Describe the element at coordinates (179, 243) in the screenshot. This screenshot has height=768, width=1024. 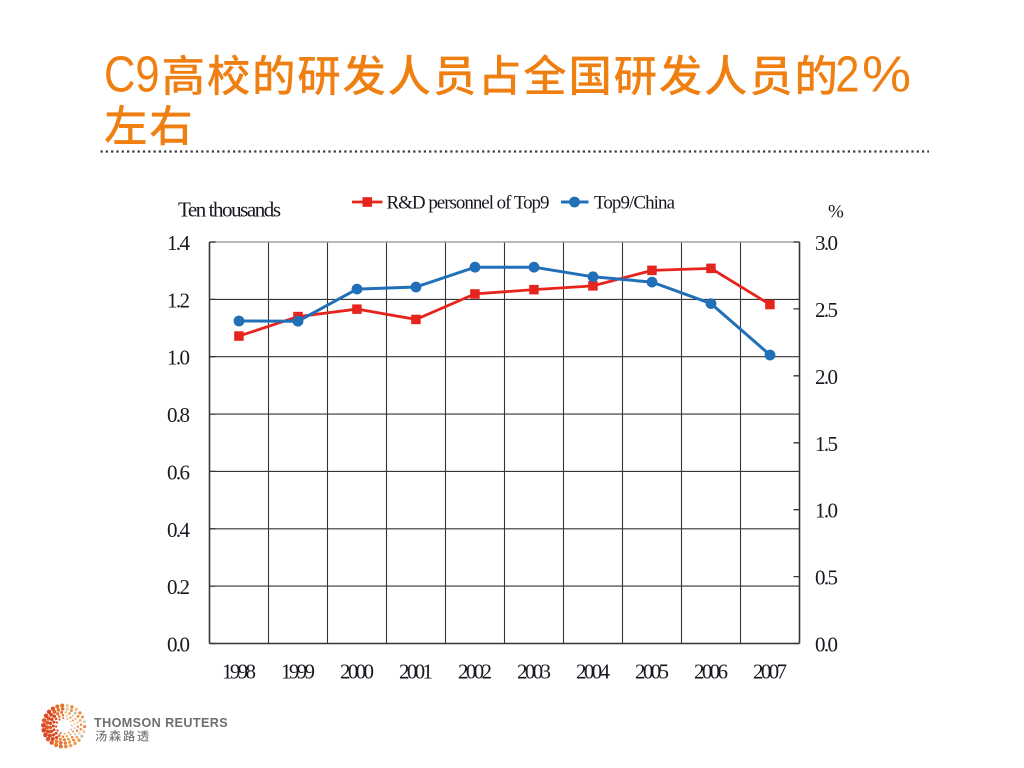
I see `svg-text: 1.4` at that location.